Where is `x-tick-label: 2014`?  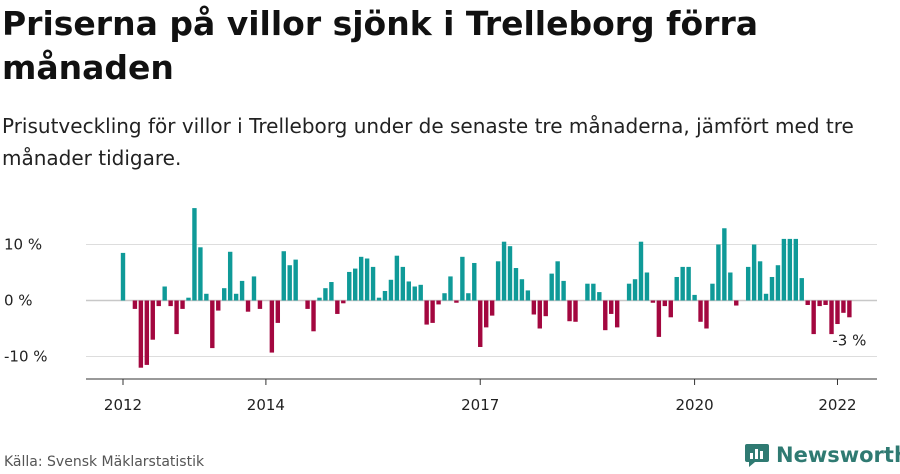
x-tick-label: 2014 is located at coordinates (266, 405).